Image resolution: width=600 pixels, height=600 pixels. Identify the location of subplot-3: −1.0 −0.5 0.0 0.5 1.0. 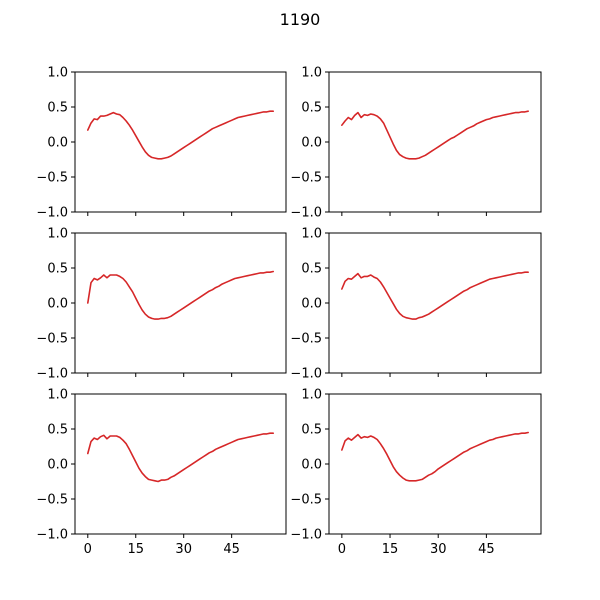
(161, 304).